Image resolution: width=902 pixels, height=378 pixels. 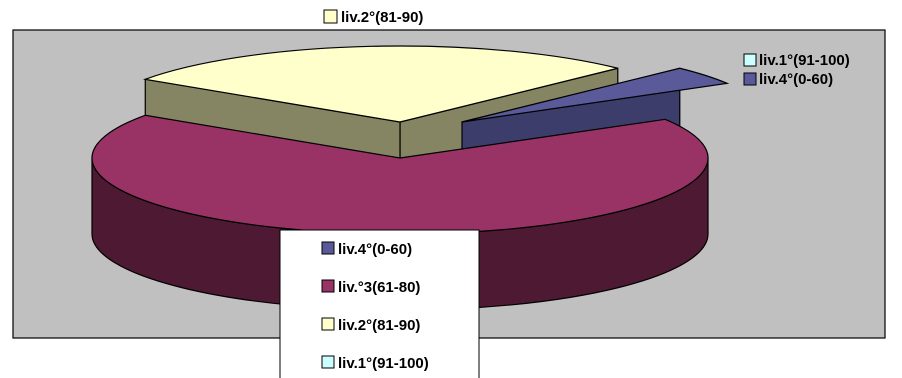 I want to click on pie-slice-liv4-top, so click(x=595, y=95).